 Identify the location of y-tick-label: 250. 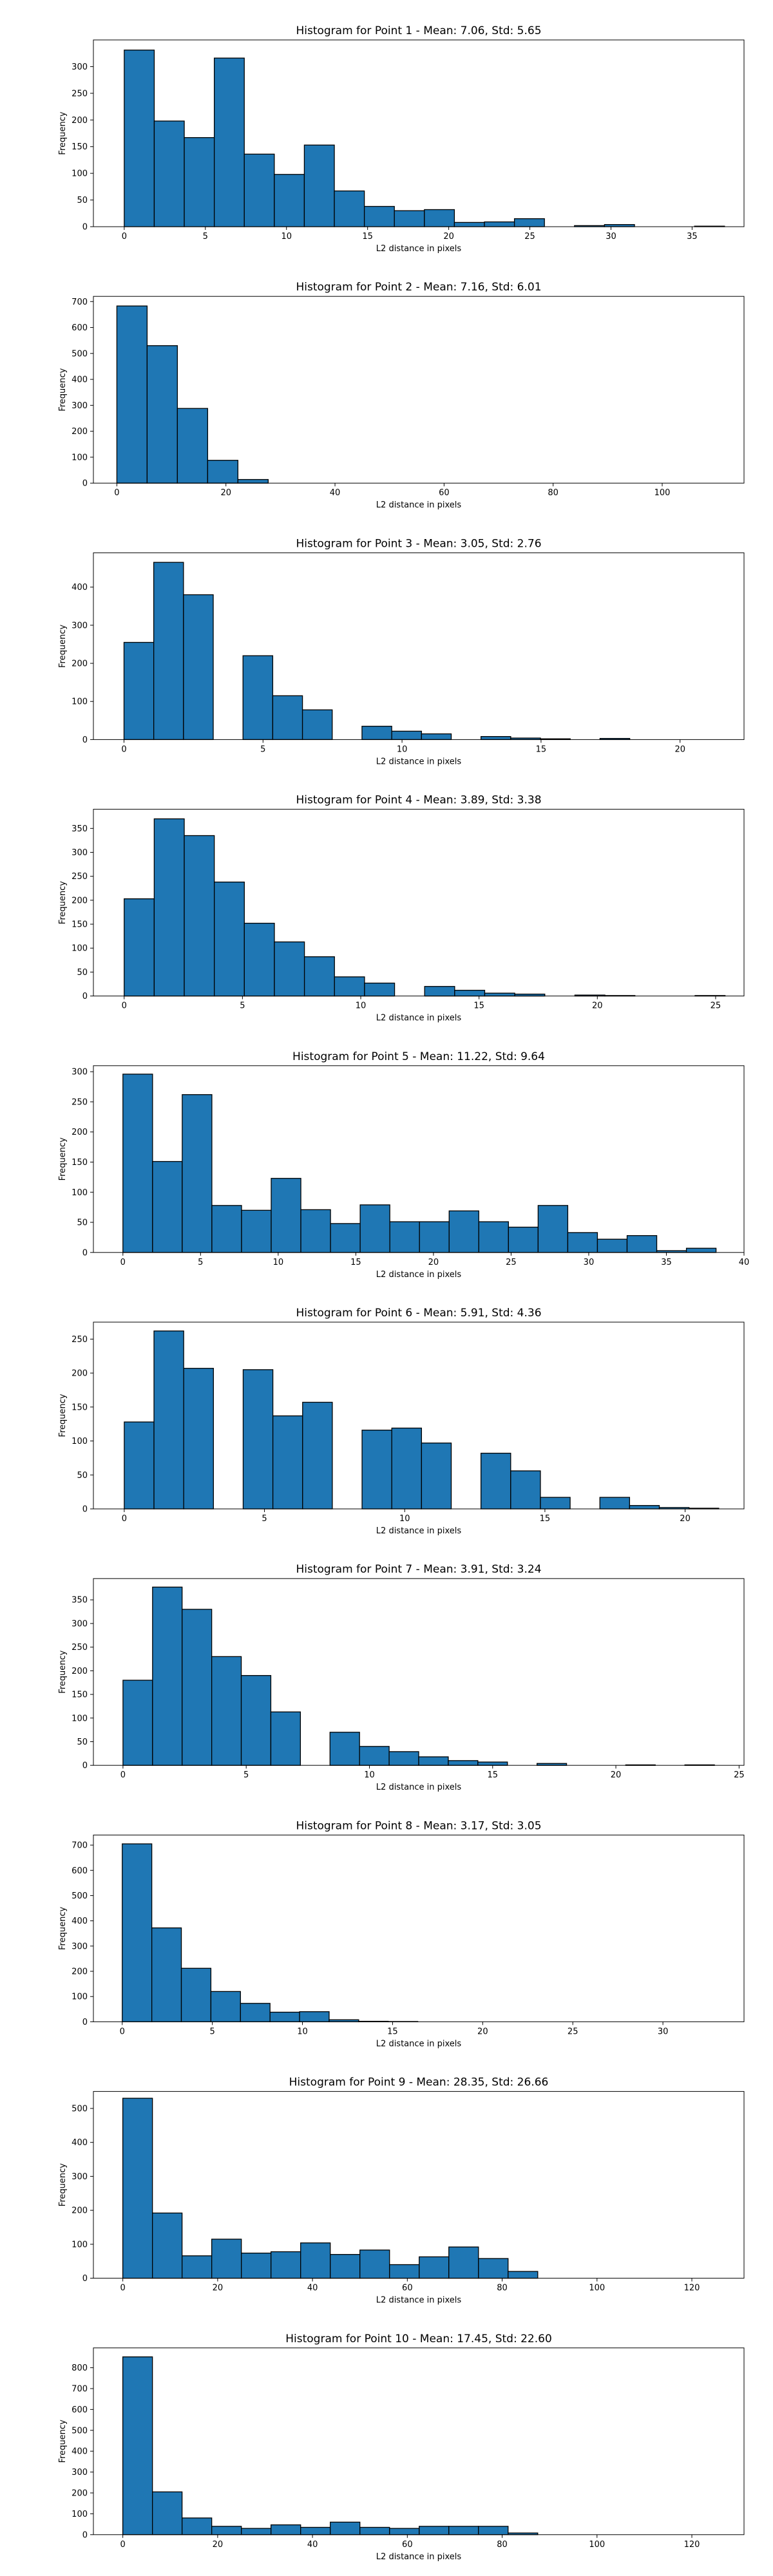
(80, 1340).